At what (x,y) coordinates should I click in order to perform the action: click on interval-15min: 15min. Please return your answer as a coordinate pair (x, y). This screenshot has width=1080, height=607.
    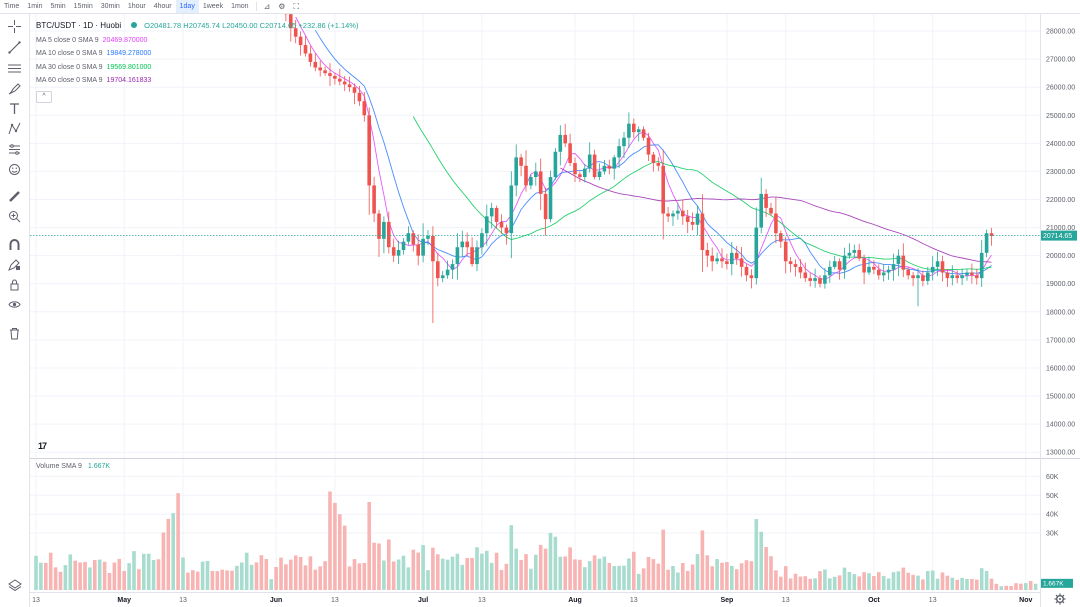
    Looking at the image, I should click on (83, 6).